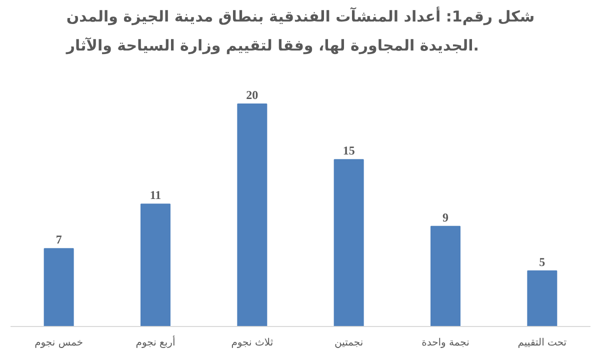  Describe the element at coordinates (446, 343) in the screenshot. I see `x-tick-label: نجمة واحدة` at that location.